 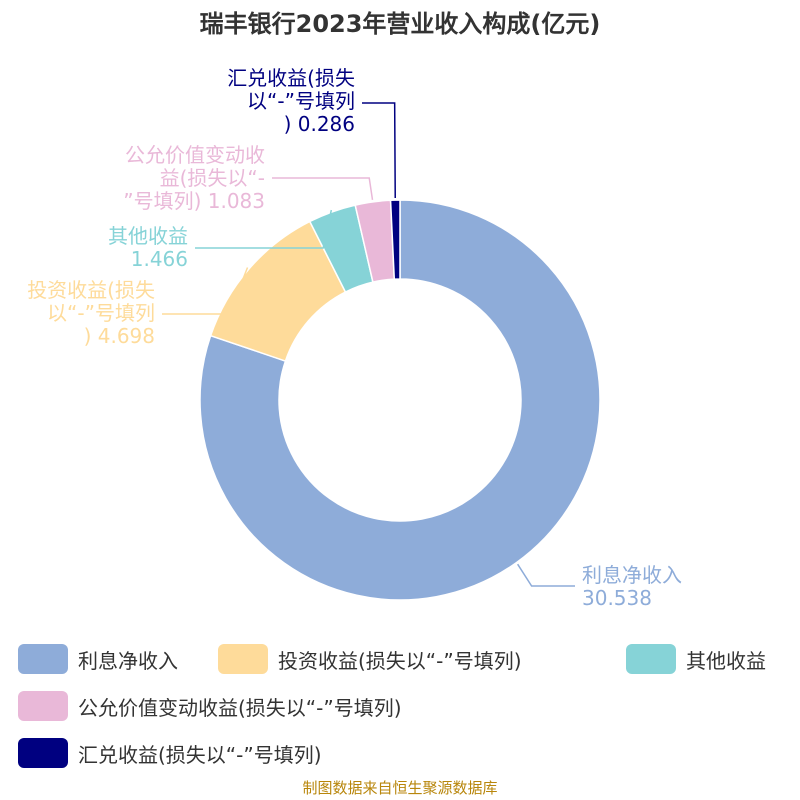 I want to click on data-source-note: 制图数据来自恒生聚源数据库, so click(x=400, y=788).